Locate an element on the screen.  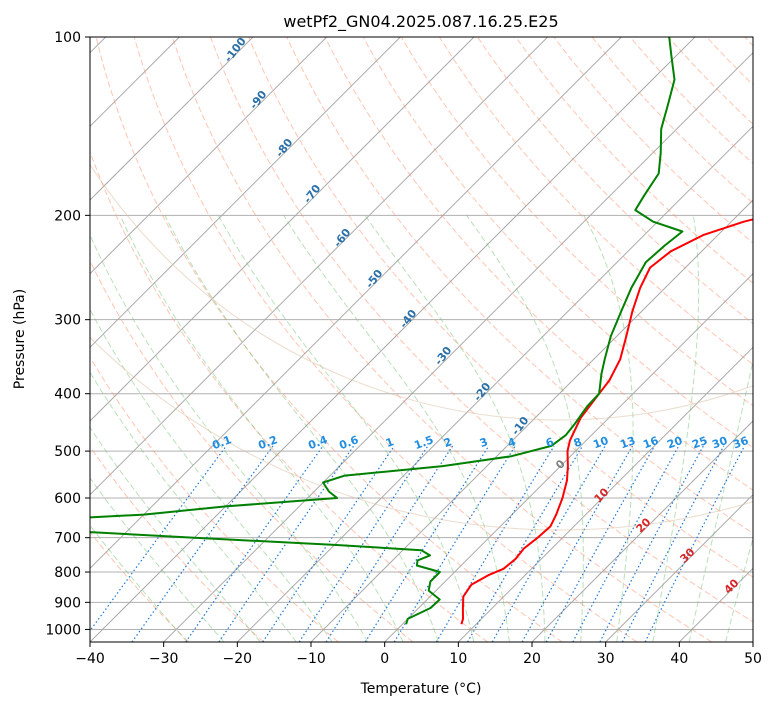
mixing-ratio-label: 0.1 is located at coordinates (221, 442).